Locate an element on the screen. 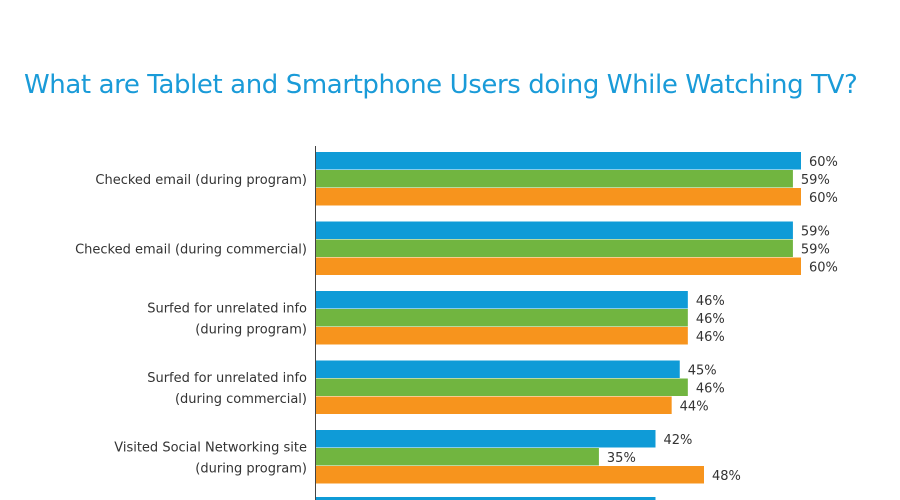  value-label: 48% is located at coordinates (726, 476).